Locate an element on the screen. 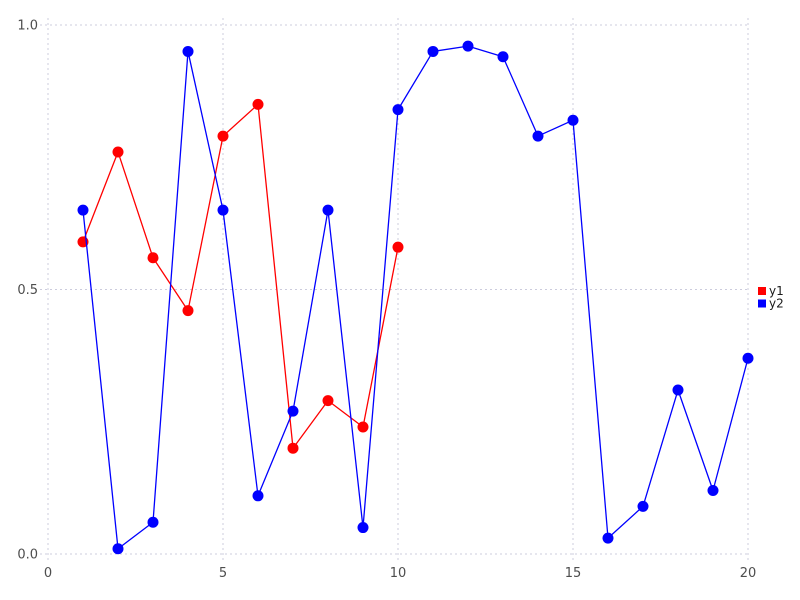 The image size is (800, 600). data-point-y2-x9 is located at coordinates (363, 528).